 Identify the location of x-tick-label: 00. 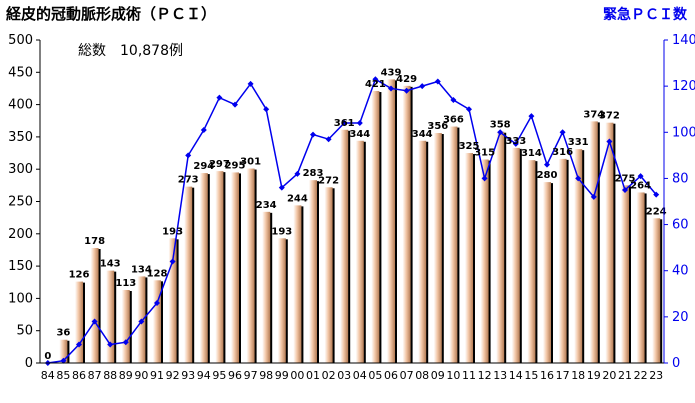
(297, 375).